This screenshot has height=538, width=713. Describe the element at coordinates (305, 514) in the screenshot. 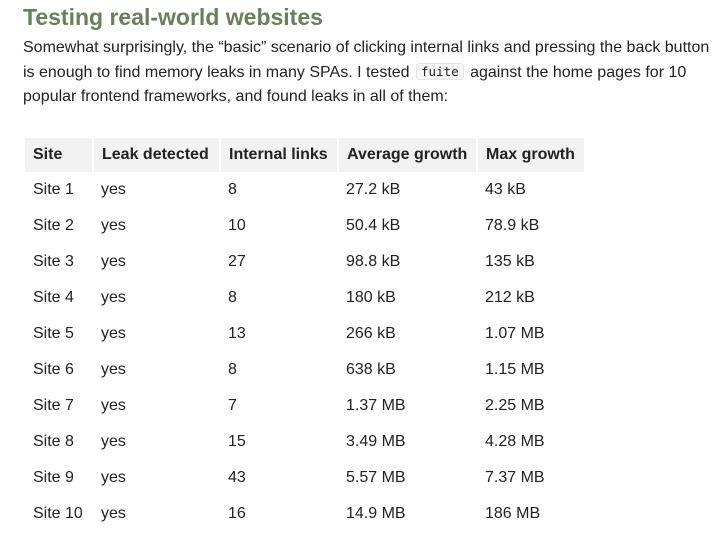

I see `table-row: Site 10 yes 16 14.9 MB 186 MB` at that location.